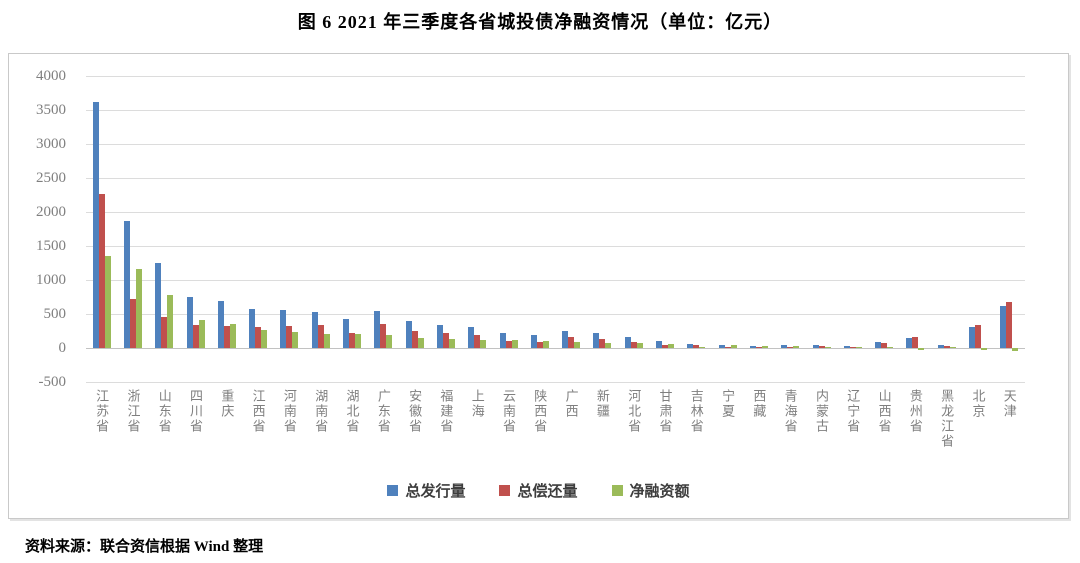  I want to click on source-note: 资料来源：联合资信根据 Wind 整理, so click(144, 547).